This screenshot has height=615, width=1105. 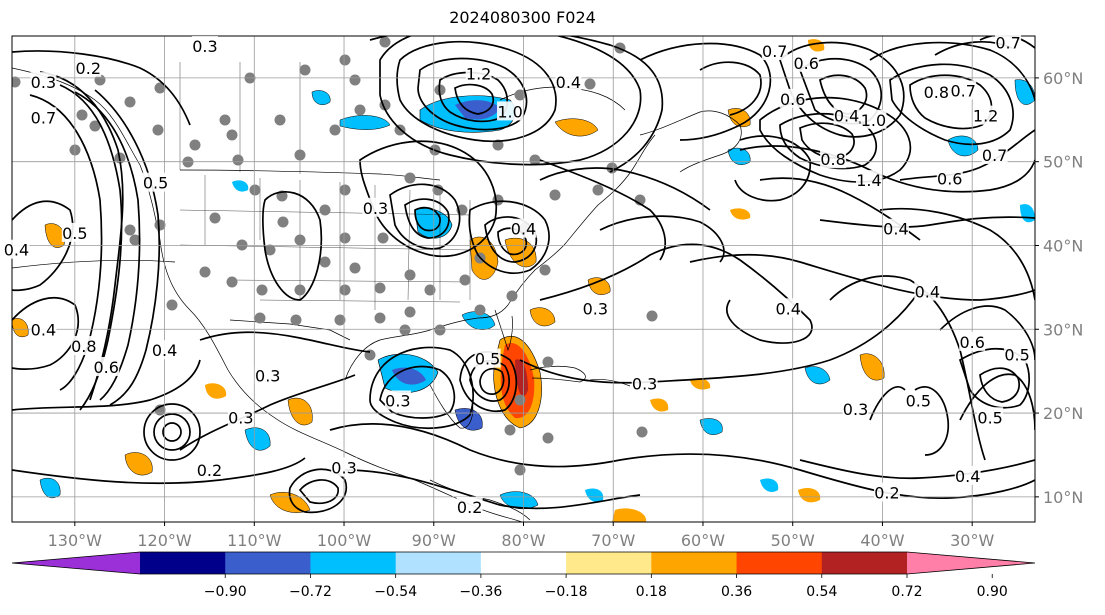 I want to click on contour-label-text: 1.2, so click(x=478, y=74).